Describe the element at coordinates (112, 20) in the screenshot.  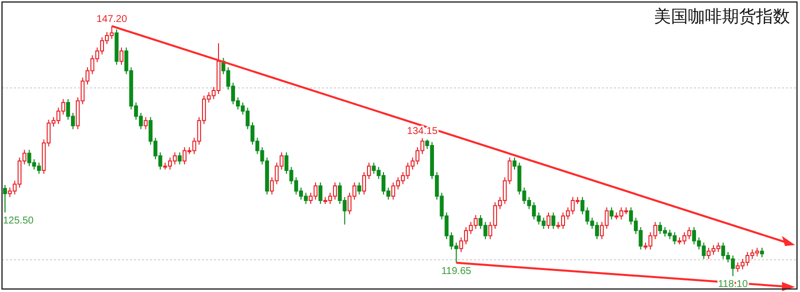
I see `annotation: 147.20` at that location.